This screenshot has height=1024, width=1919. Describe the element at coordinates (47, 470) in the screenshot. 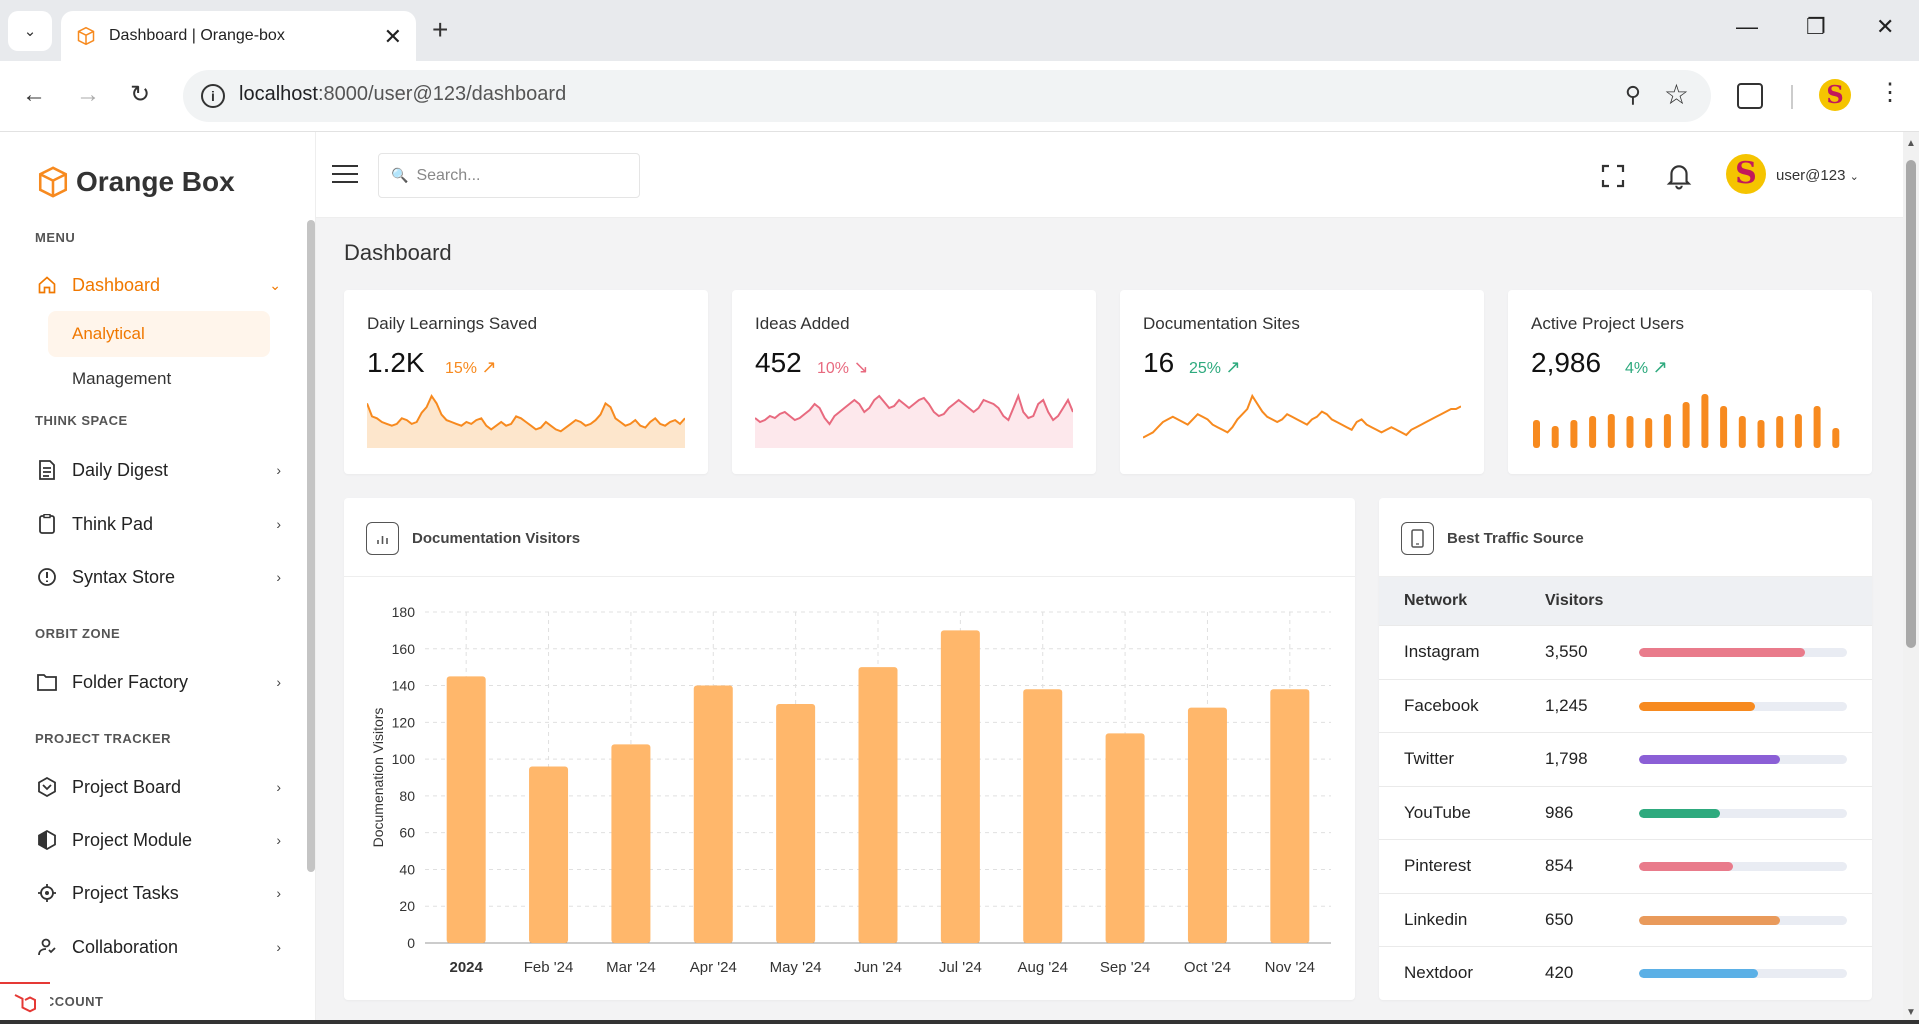

I see `document-icon` at that location.